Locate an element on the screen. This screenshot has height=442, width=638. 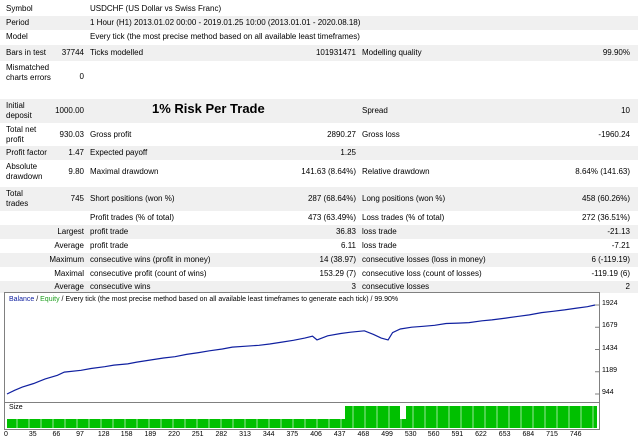
largest-profit-label: profit trade is located at coordinates (109, 231).